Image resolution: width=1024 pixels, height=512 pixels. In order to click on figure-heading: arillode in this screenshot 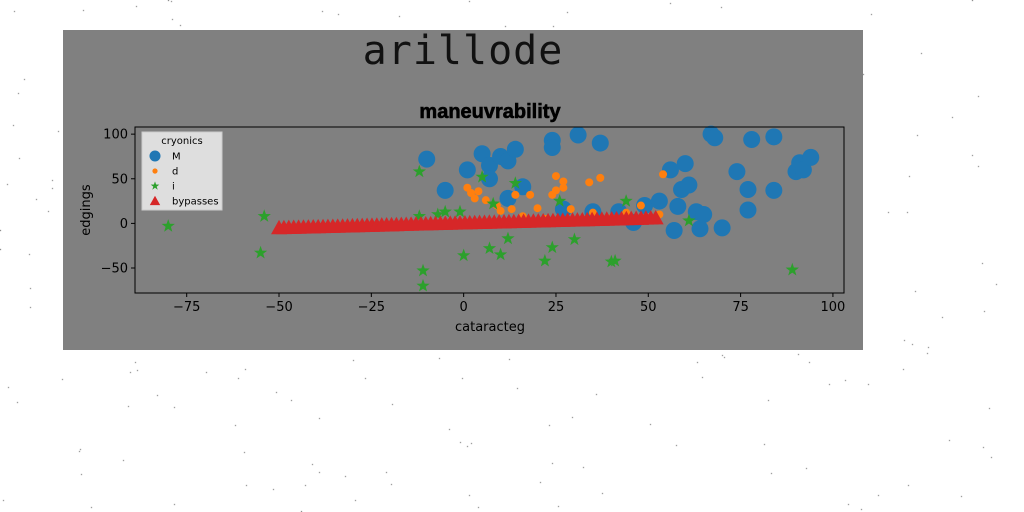, I will do `click(463, 51)`.